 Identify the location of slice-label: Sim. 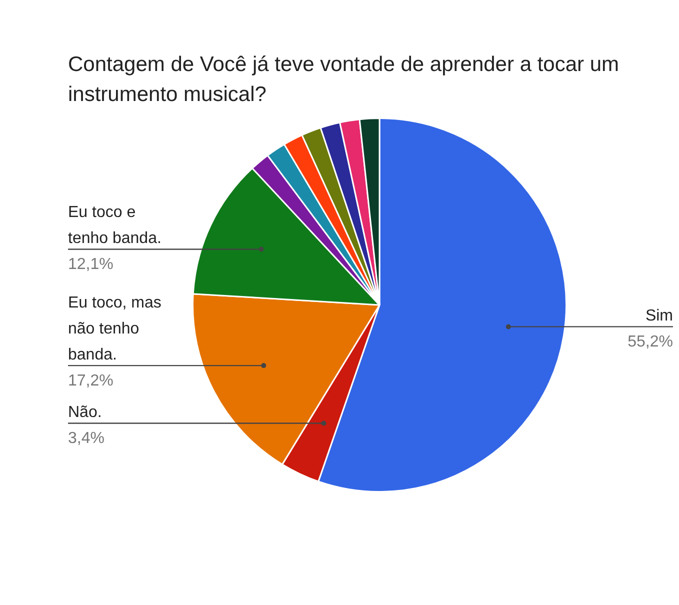
(659, 316).